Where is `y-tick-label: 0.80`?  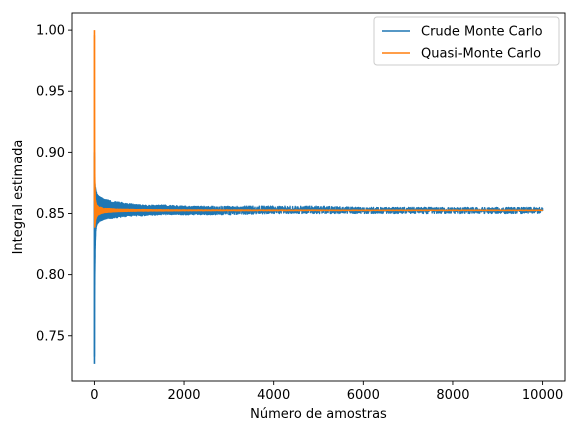 y-tick-label: 0.80 is located at coordinates (50, 275).